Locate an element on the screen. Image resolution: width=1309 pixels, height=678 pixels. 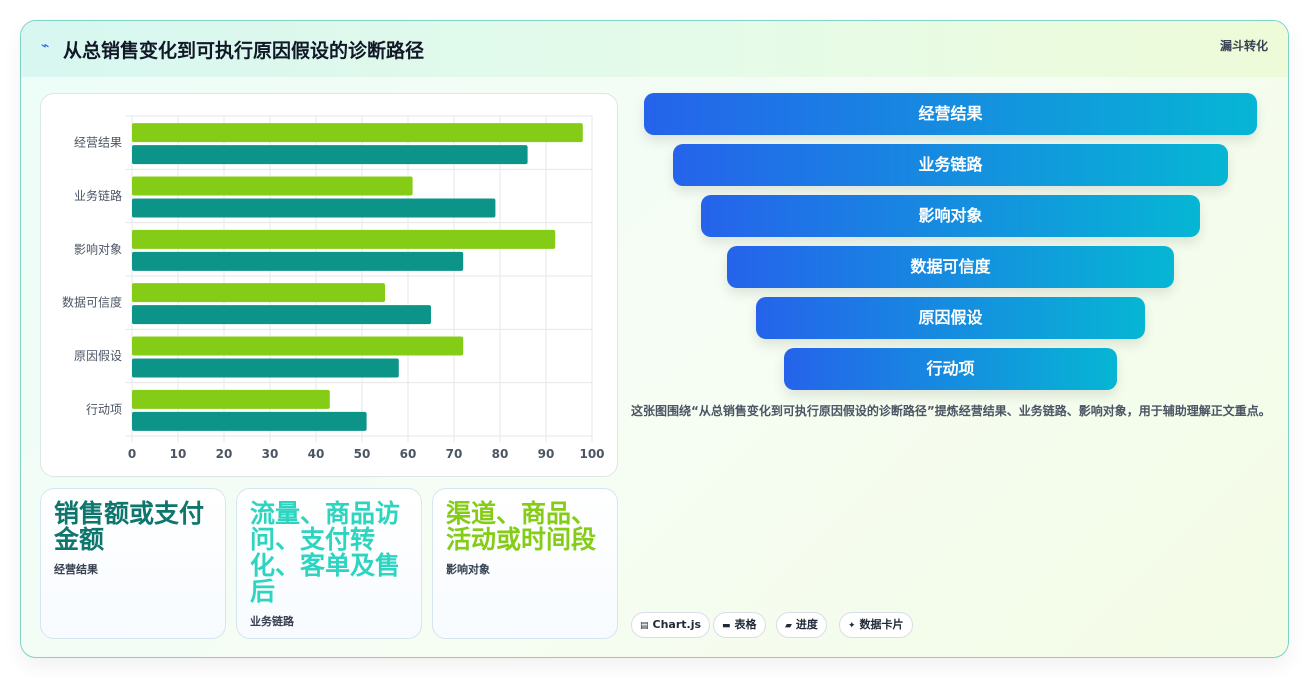
stat-card-value: 销售额或支付金额 is located at coordinates (129, 526).